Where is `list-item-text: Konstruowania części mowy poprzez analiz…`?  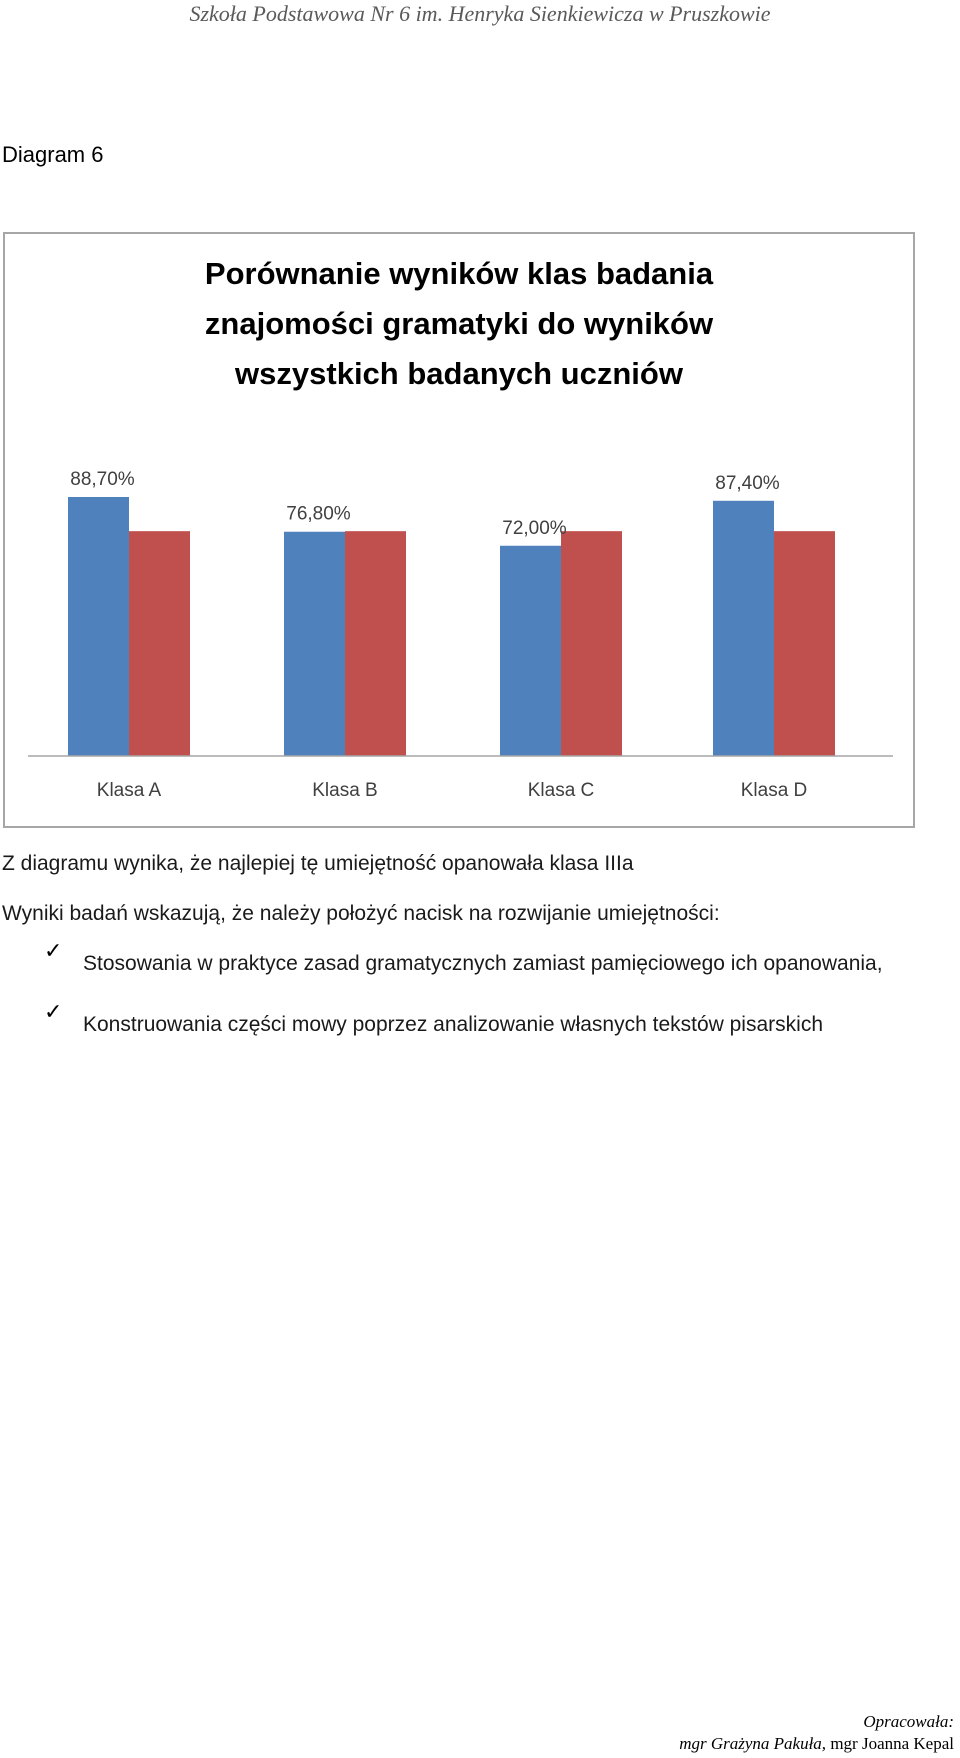
list-item-text: Konstruowania części mowy poprzez analiz… is located at coordinates (453, 1024).